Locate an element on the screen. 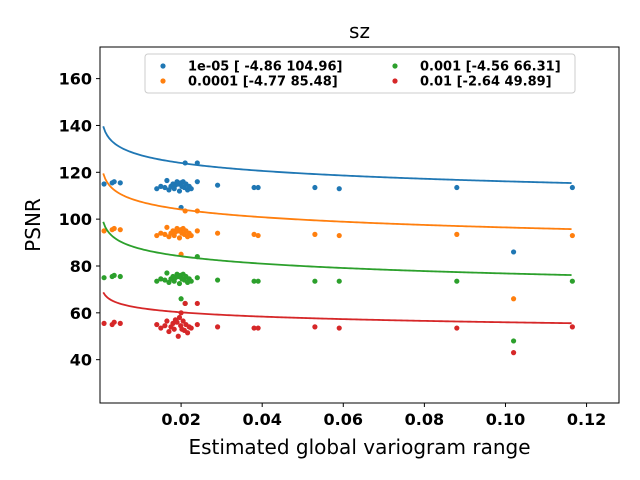 This screenshot has height=480, width=640. x-tick-label: 0.08 is located at coordinates (424, 419).